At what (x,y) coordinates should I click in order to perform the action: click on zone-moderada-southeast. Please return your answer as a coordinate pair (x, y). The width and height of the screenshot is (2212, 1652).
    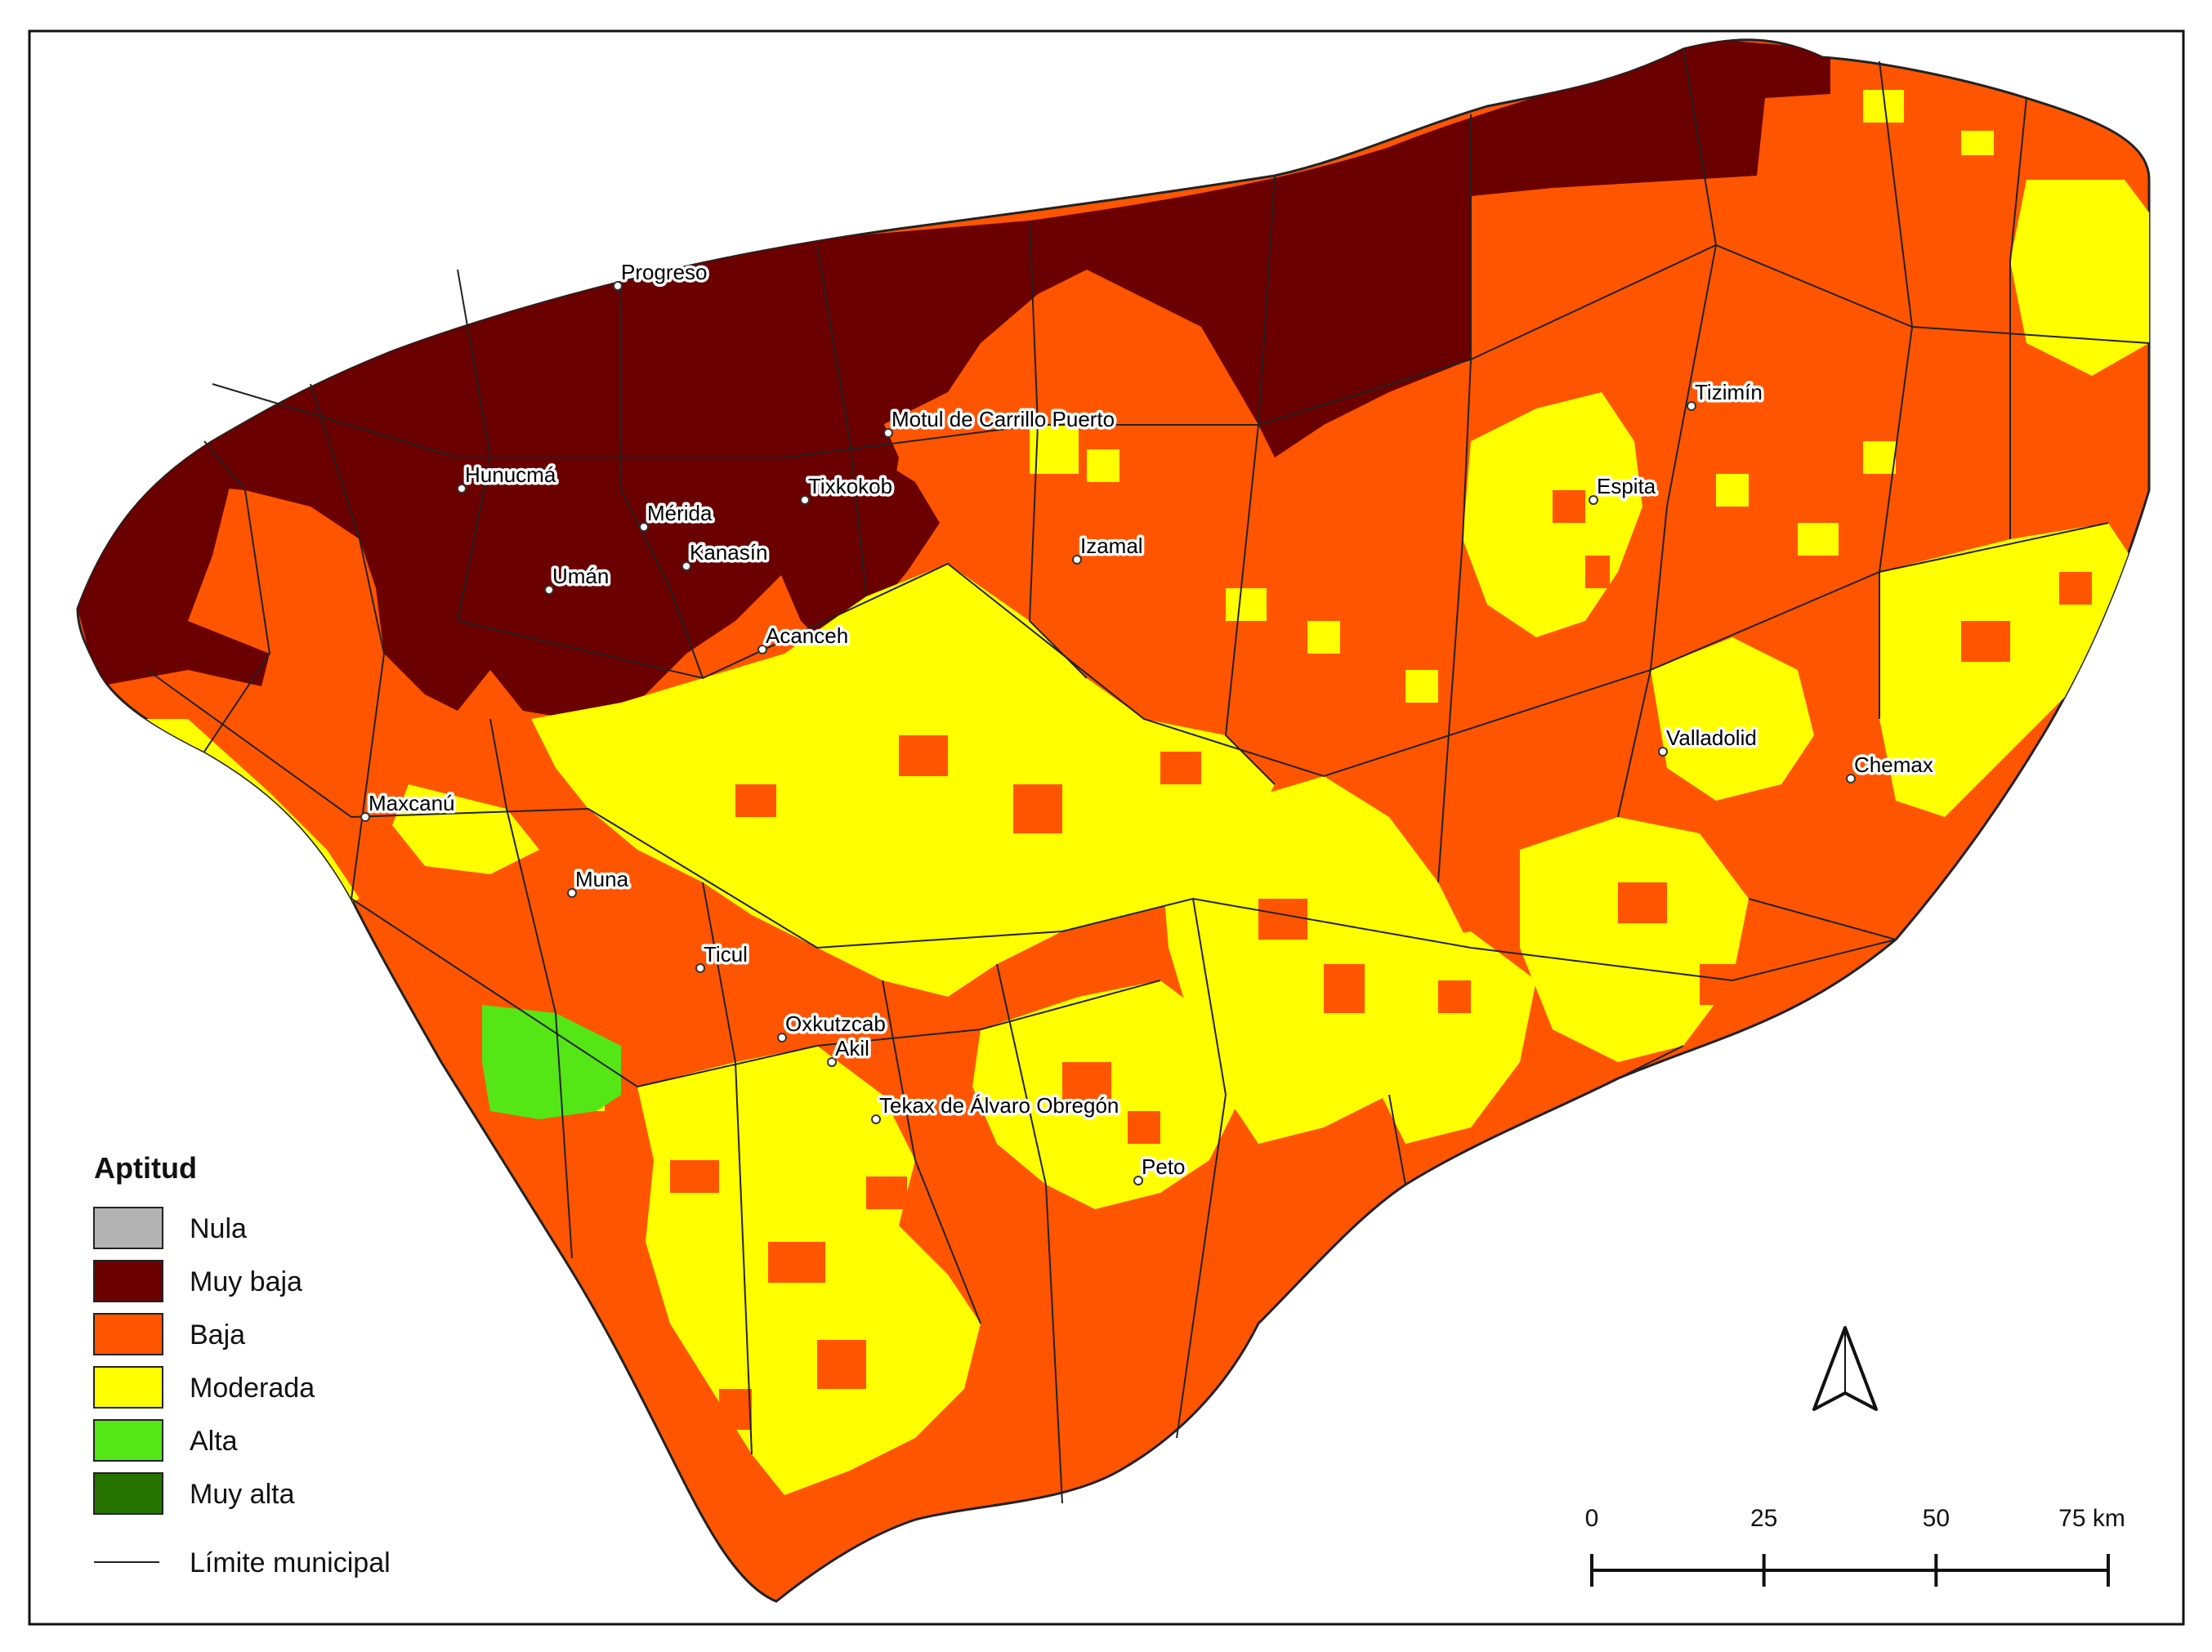
    Looking at the image, I should click on (1634, 939).